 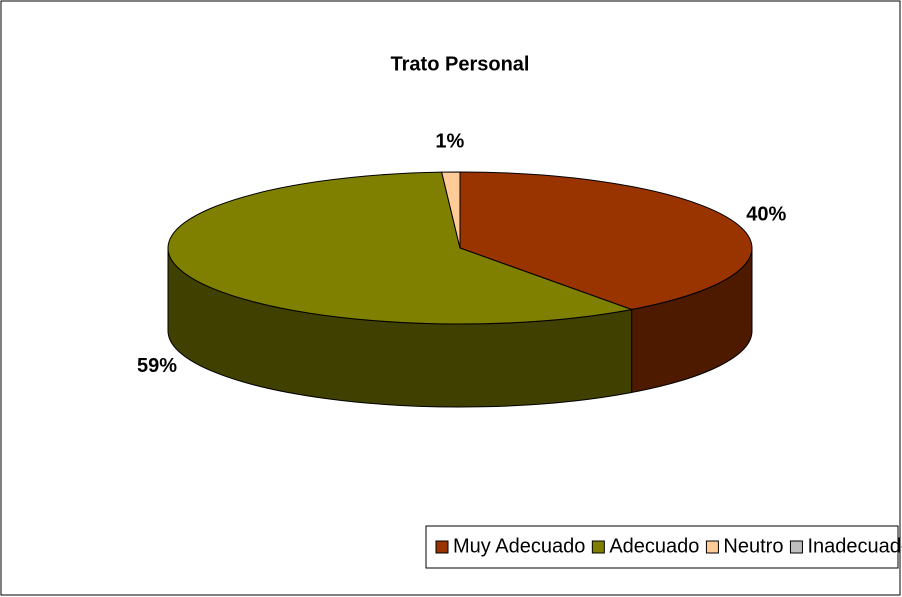 I want to click on data-label: 40%, so click(x=766, y=215).